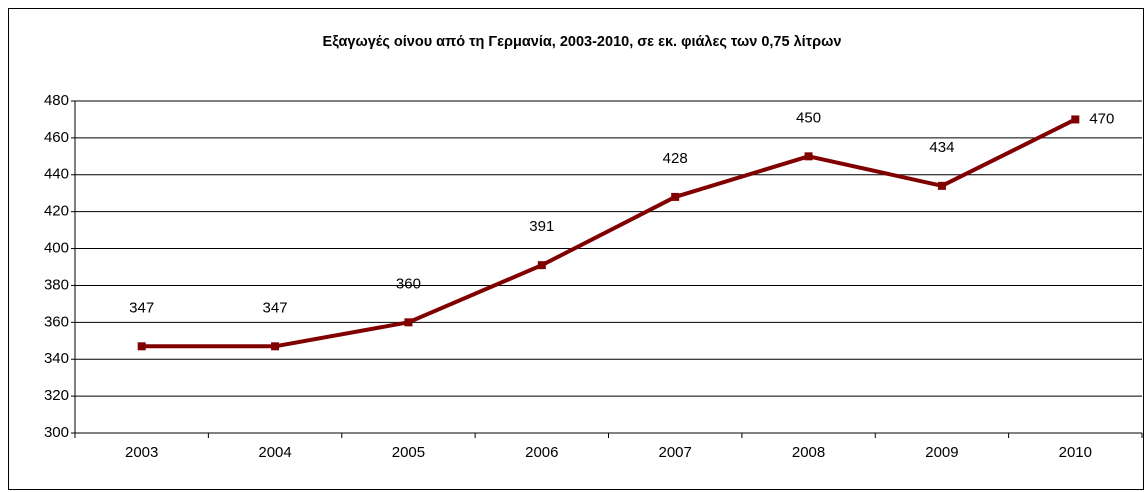  What do you see at coordinates (56, 137) in the screenshot?
I see `y-tick-label: 460` at bounding box center [56, 137].